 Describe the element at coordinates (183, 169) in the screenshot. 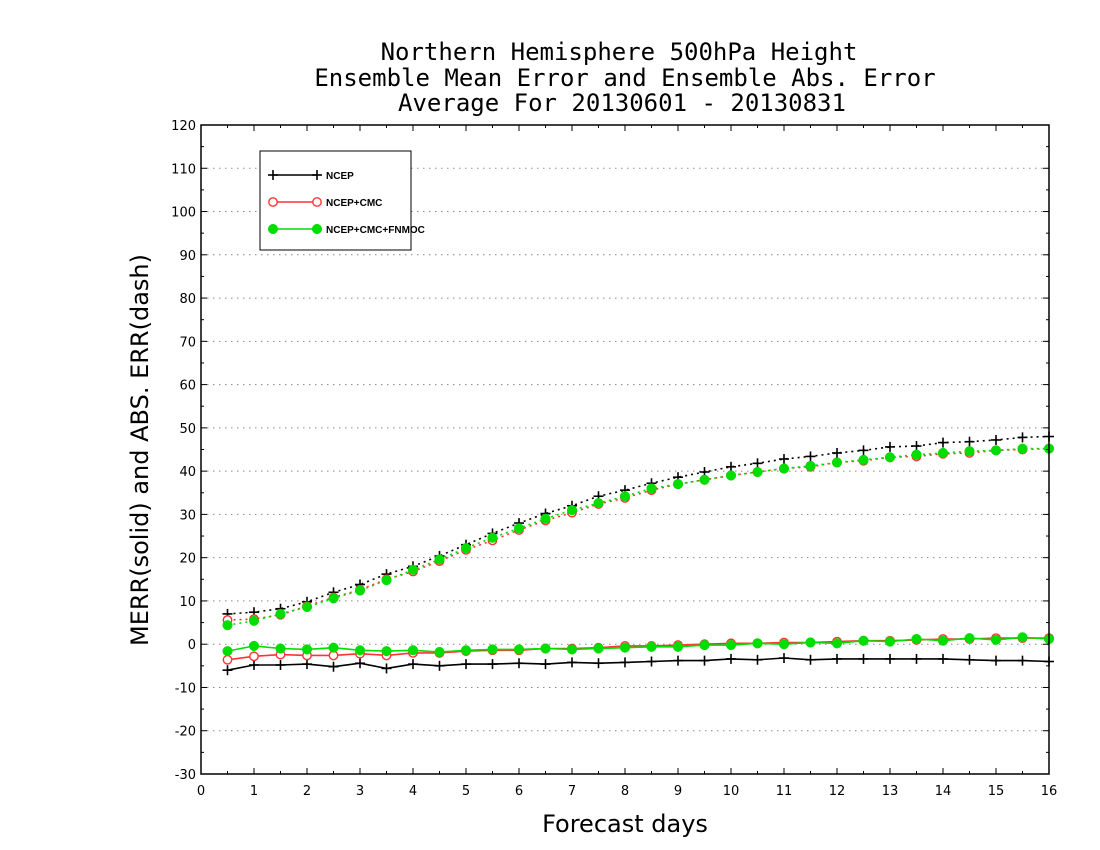

I see `y-tick-label: 110` at that location.